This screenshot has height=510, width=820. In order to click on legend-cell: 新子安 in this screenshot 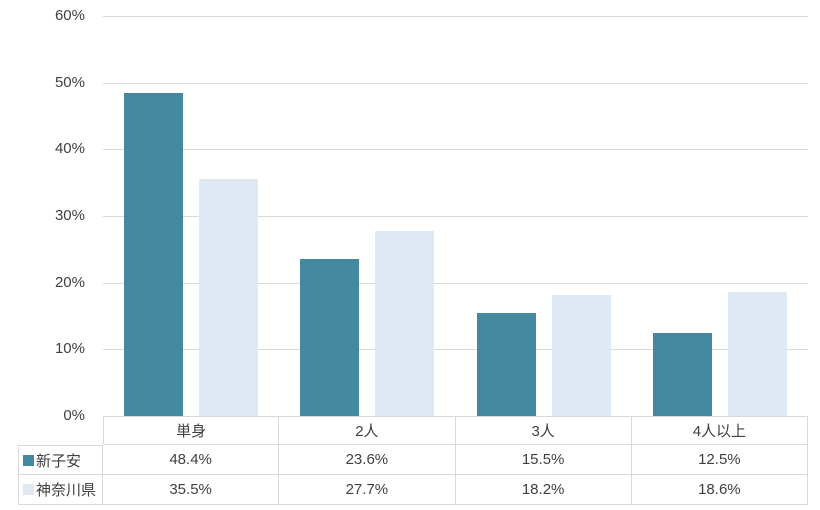, I will do `click(60, 460)`.